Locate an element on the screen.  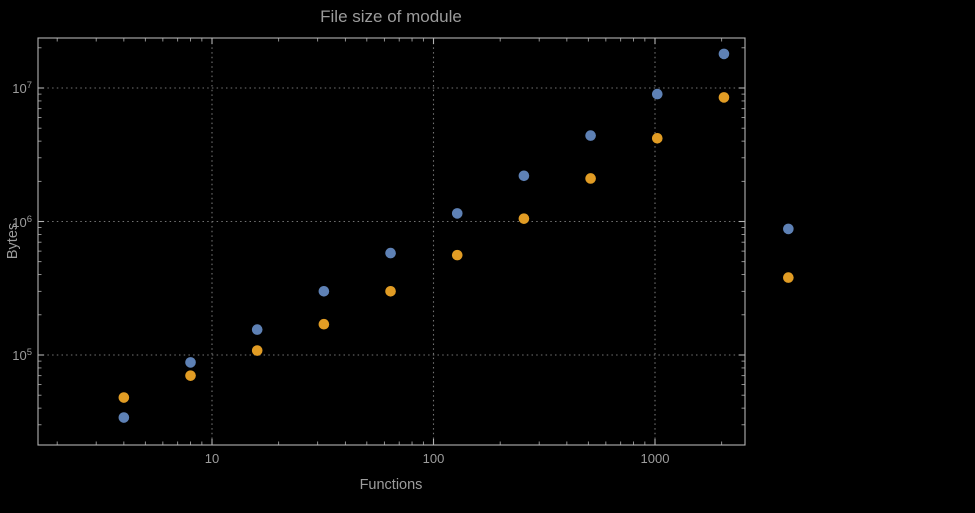
chart-title: File size of module is located at coordinates (391, 16).